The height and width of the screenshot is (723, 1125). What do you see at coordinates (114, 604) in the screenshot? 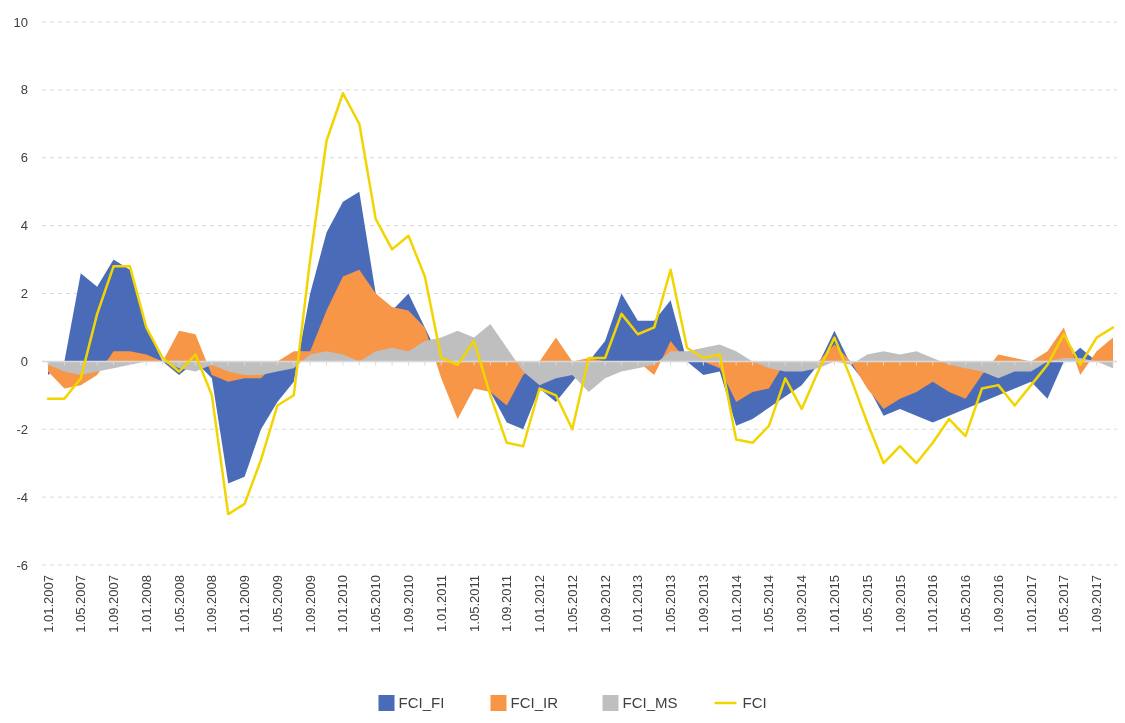
I see `x-tick-label: 1.09.2007` at bounding box center [114, 604].